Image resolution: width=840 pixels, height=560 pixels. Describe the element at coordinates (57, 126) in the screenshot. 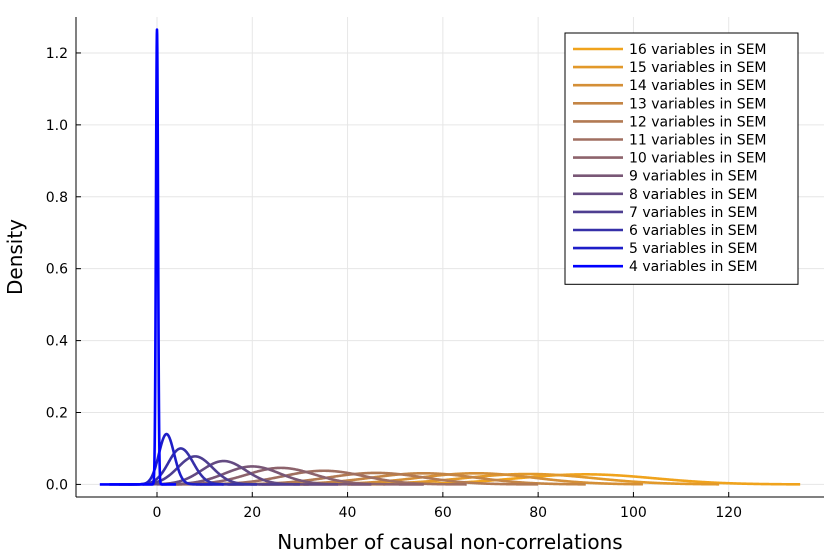

I see `y-tick-label: 1.0` at that location.